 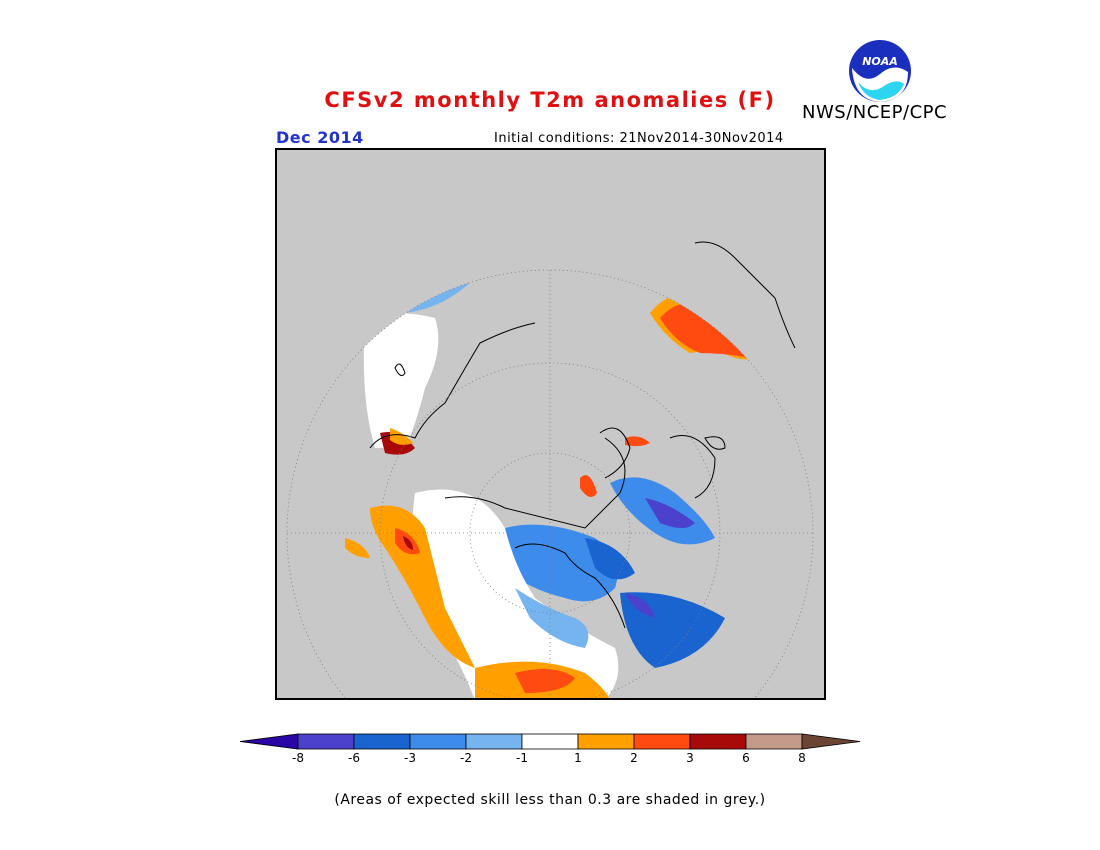 I want to click on legend-tick-label: -8, so click(x=298, y=758).